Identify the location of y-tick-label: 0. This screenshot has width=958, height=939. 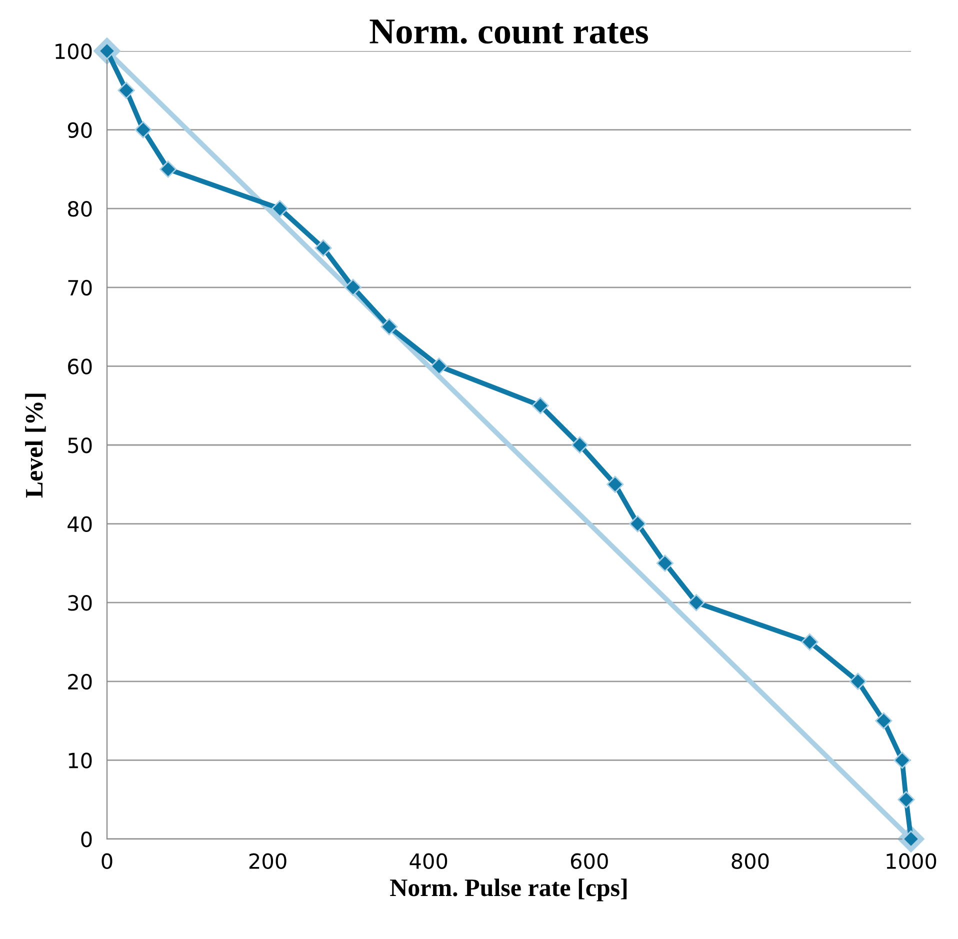
(86, 839).